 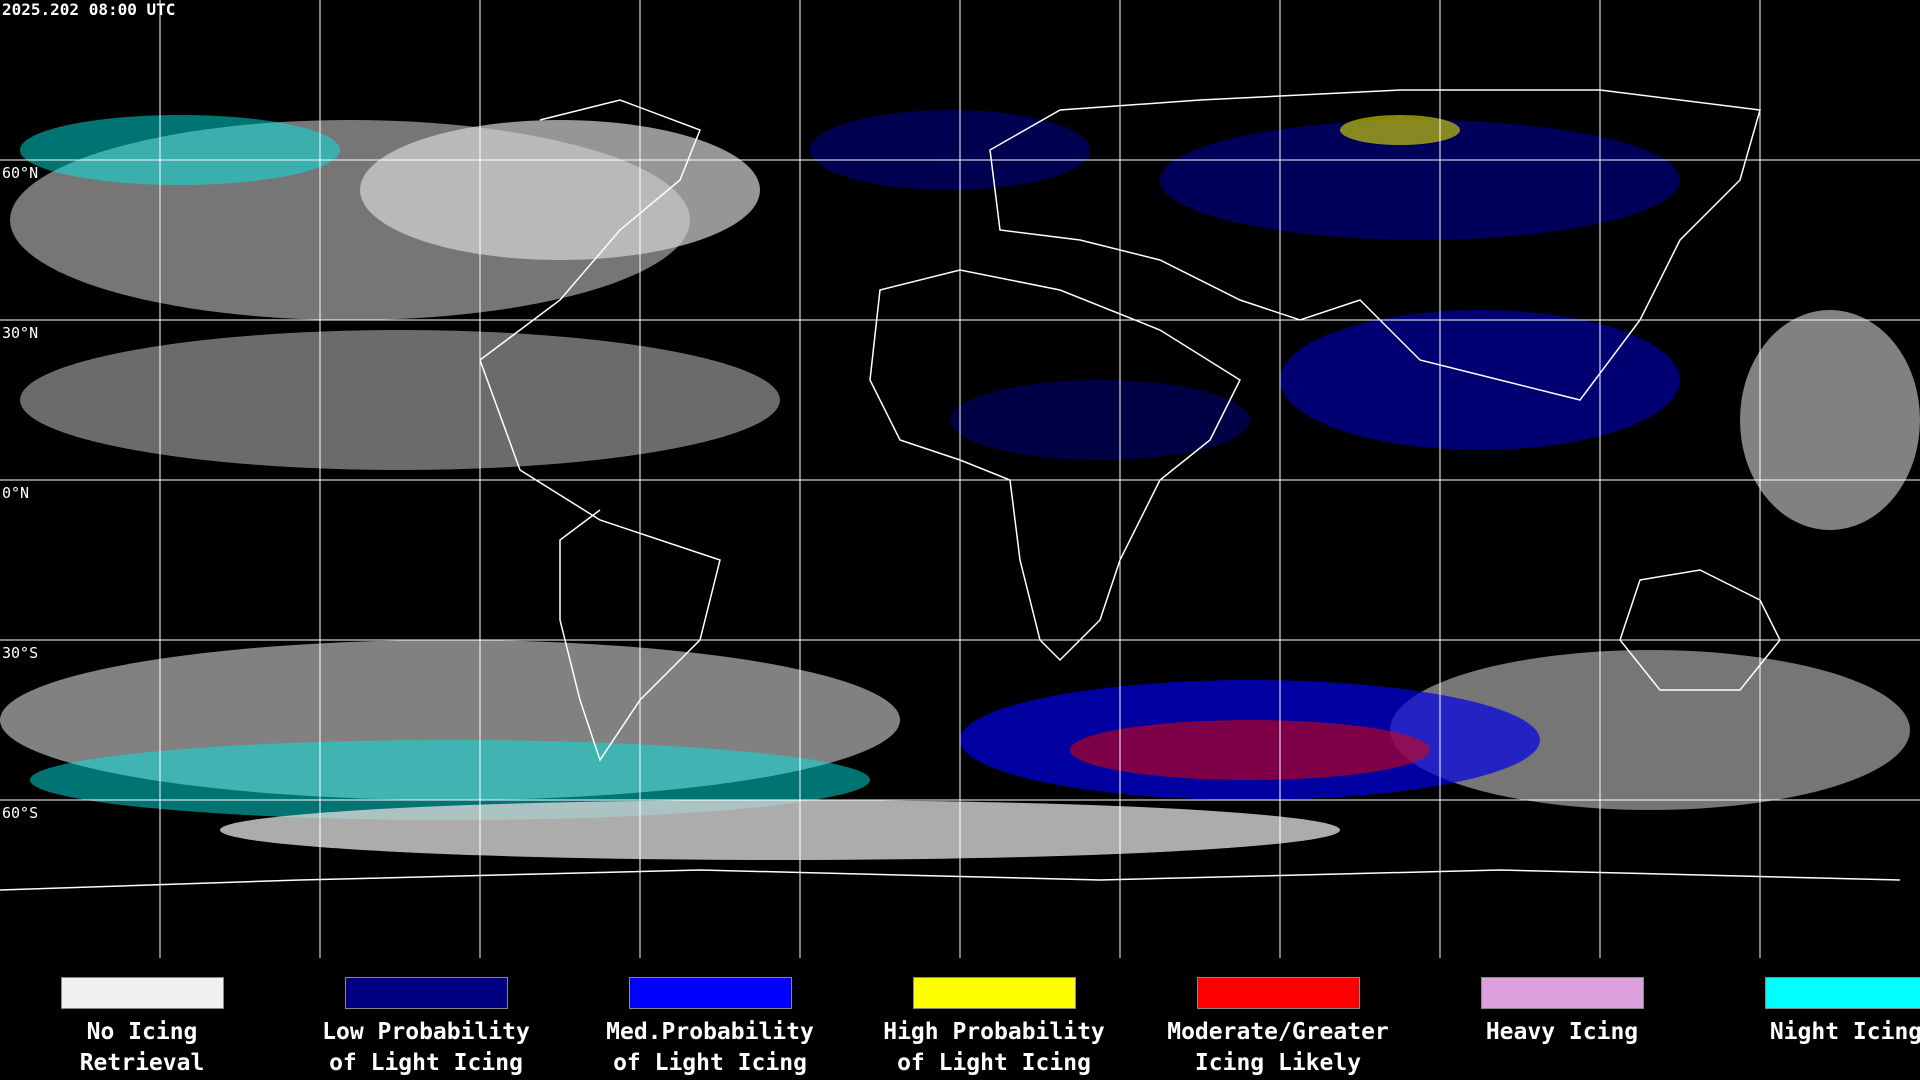 What do you see at coordinates (426, 1048) in the screenshot?
I see `legend-label: Low Probability of Light Icing` at bounding box center [426, 1048].